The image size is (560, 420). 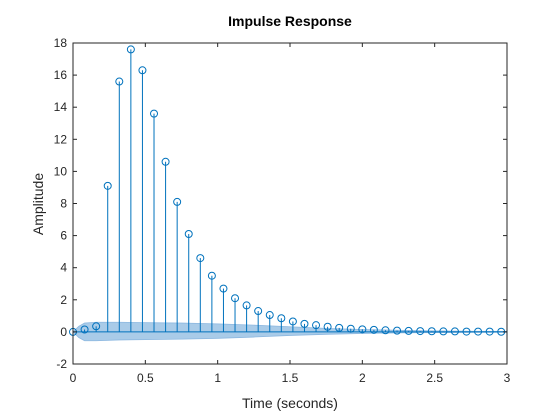 I want to click on y-tick-label: 14, so click(x=61, y=107).